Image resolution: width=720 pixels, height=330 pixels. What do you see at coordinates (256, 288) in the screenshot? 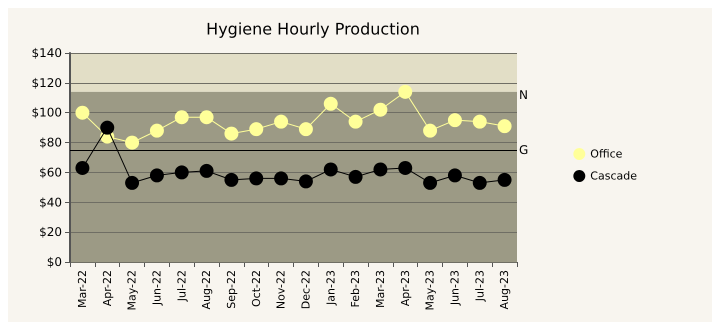
I see `x-tick-label: Oct-22` at bounding box center [256, 288].